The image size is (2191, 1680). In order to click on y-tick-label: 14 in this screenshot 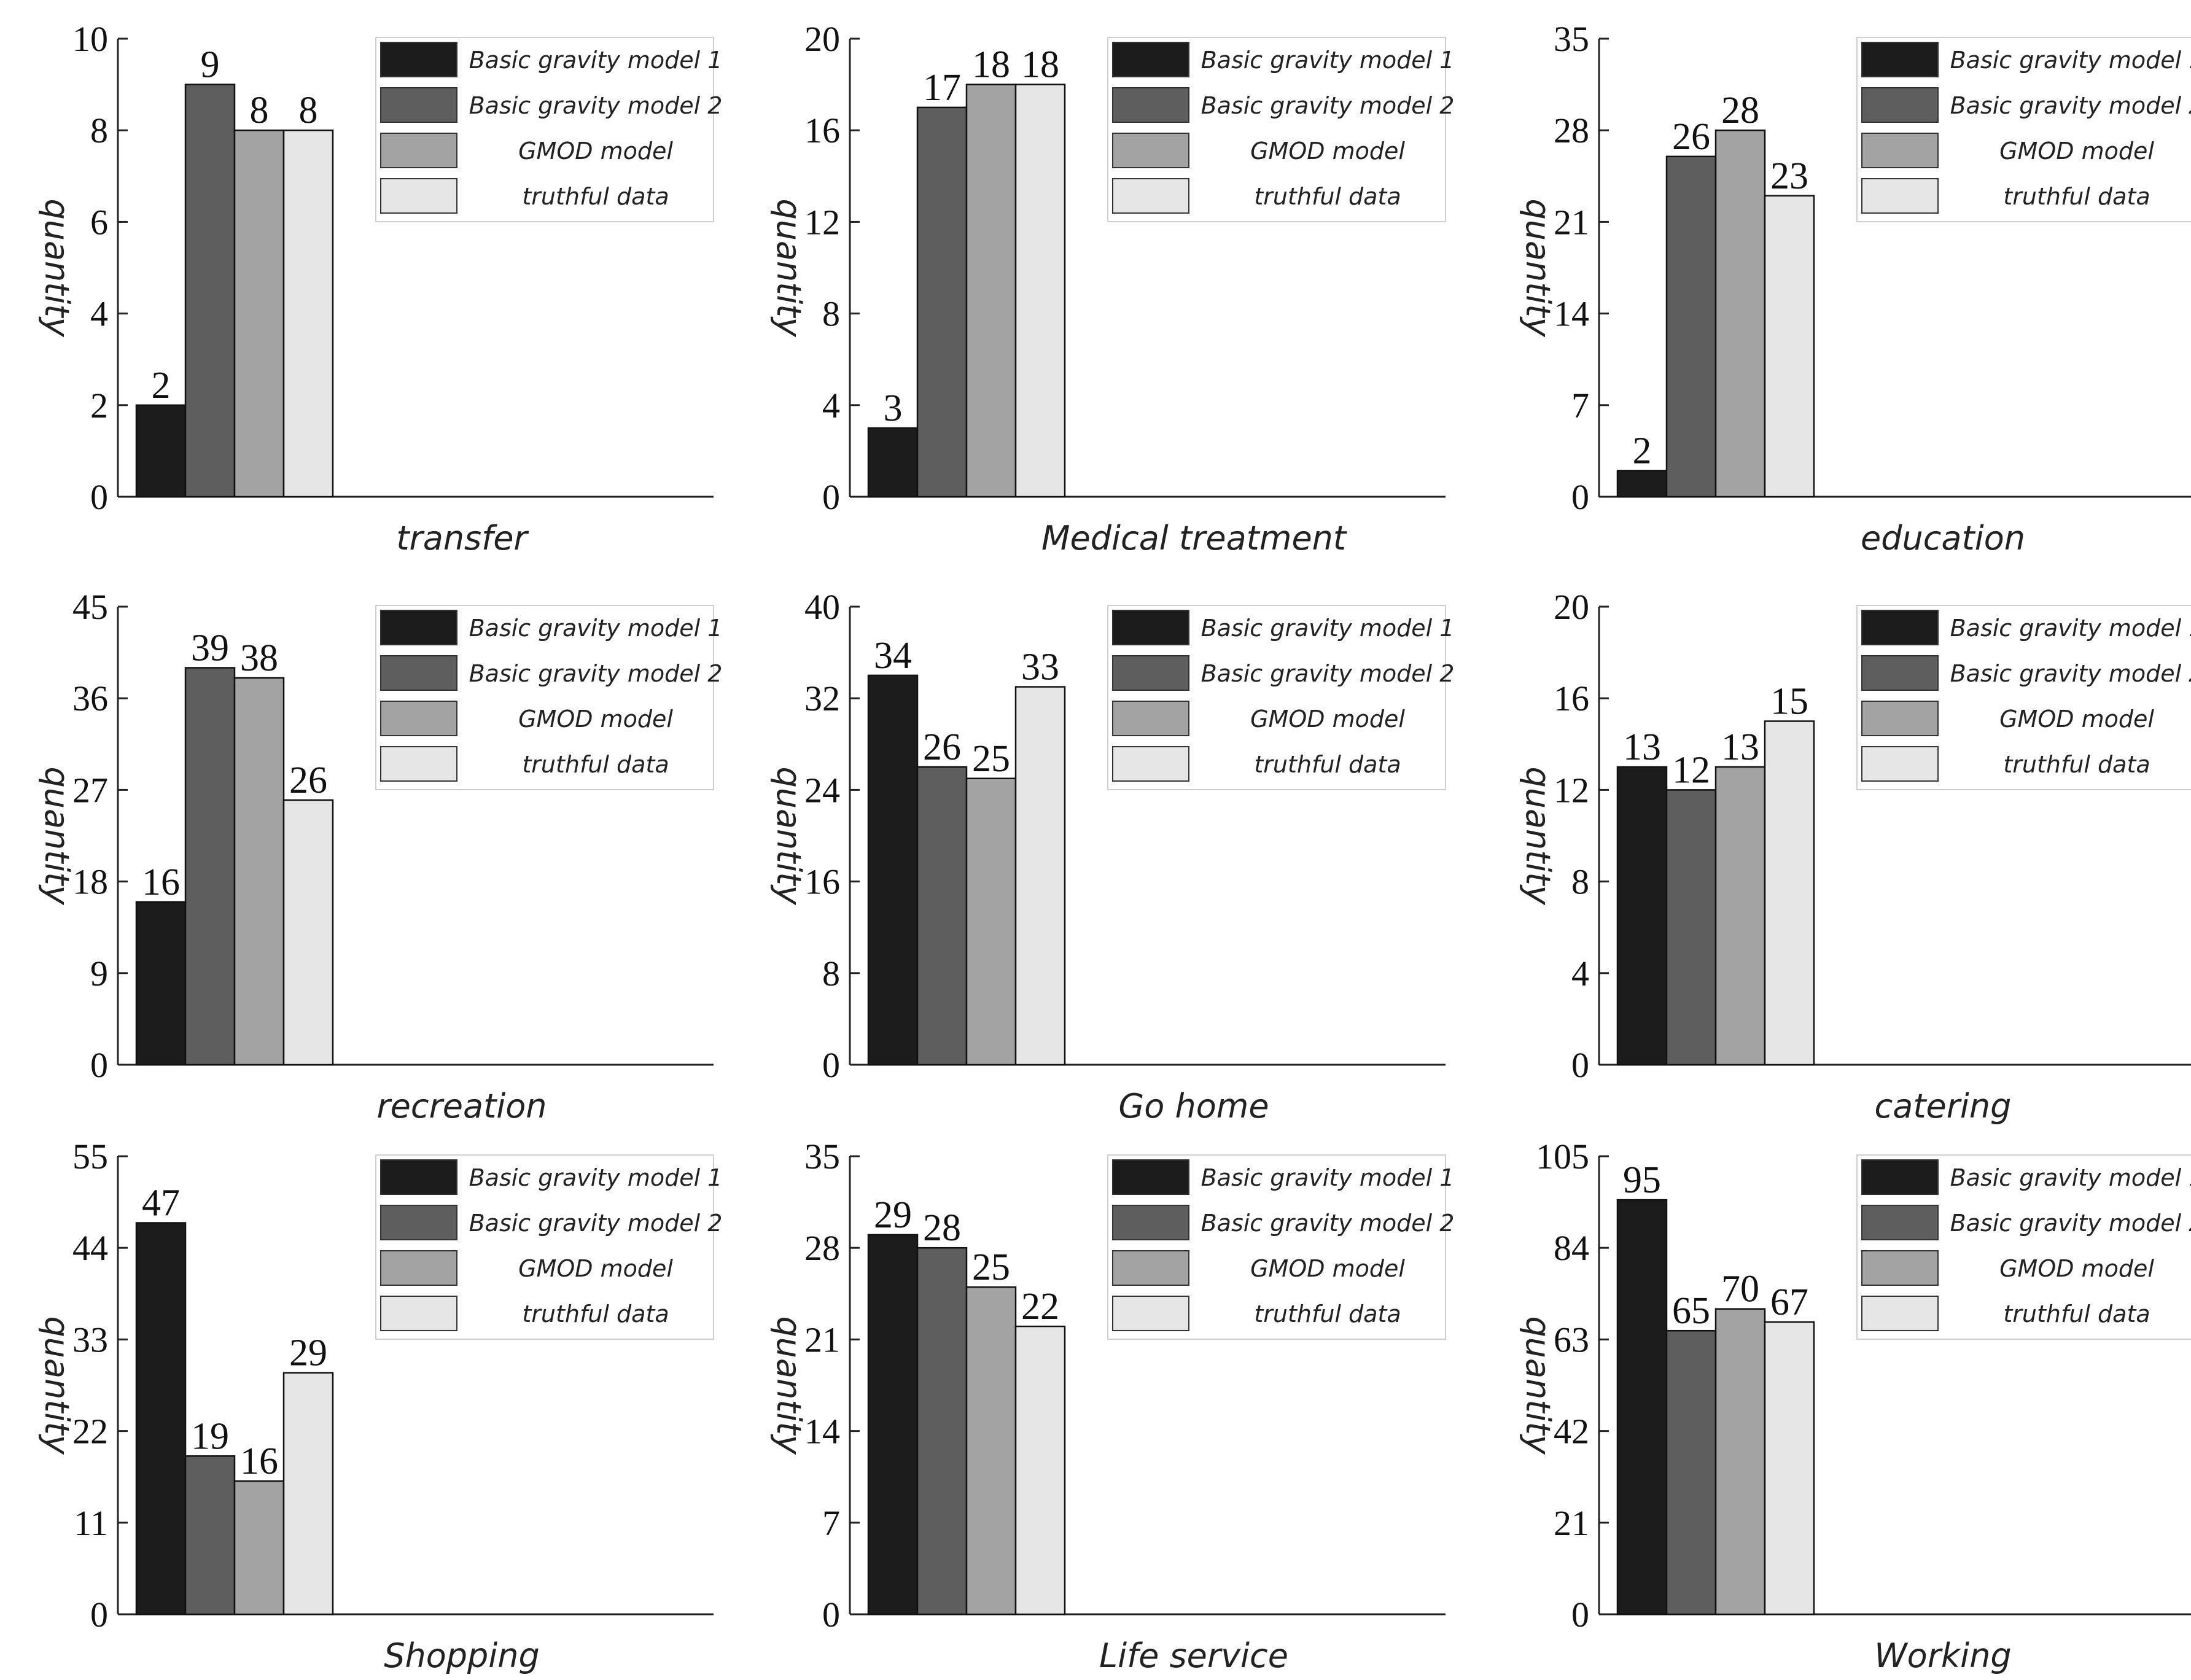, I will do `click(822, 1432)`.